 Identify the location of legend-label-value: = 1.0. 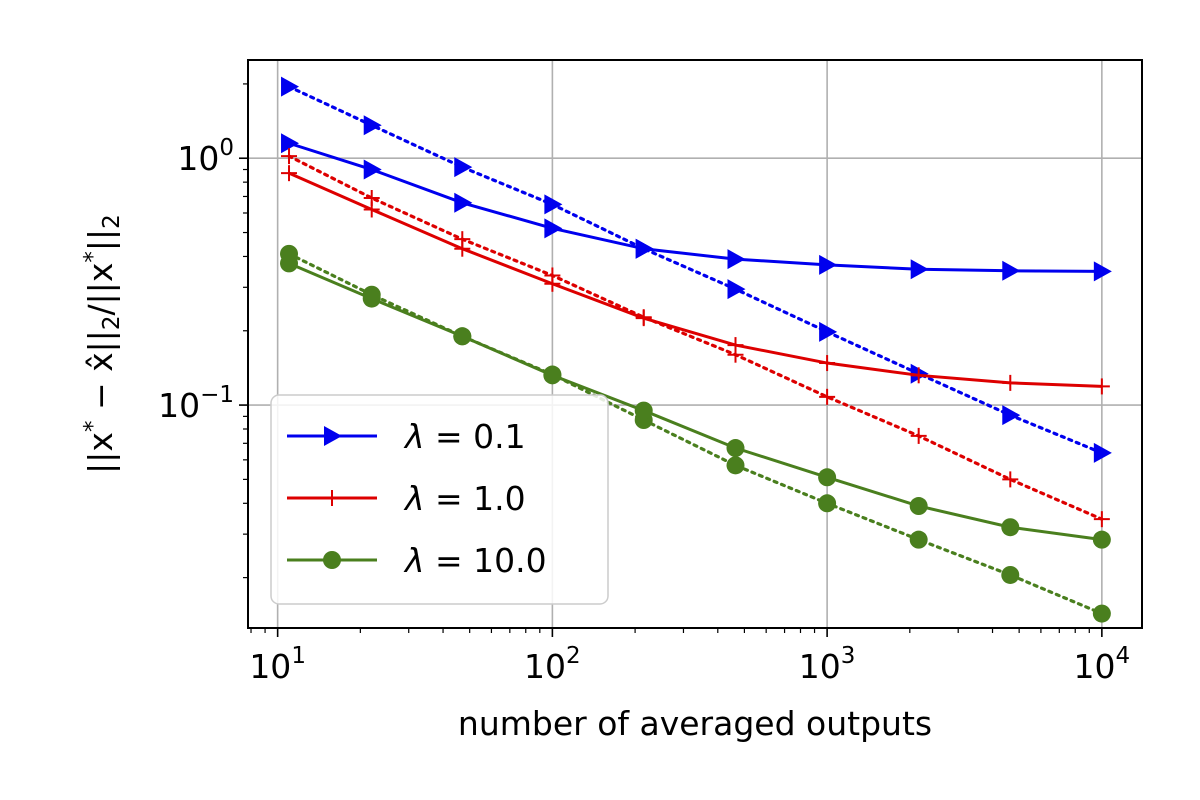
(475, 498).